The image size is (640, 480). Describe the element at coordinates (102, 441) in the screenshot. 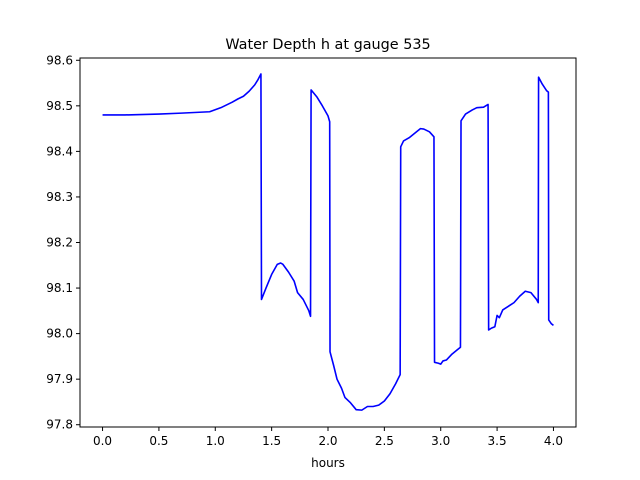

I see `x-tick-label: 0.0` at that location.